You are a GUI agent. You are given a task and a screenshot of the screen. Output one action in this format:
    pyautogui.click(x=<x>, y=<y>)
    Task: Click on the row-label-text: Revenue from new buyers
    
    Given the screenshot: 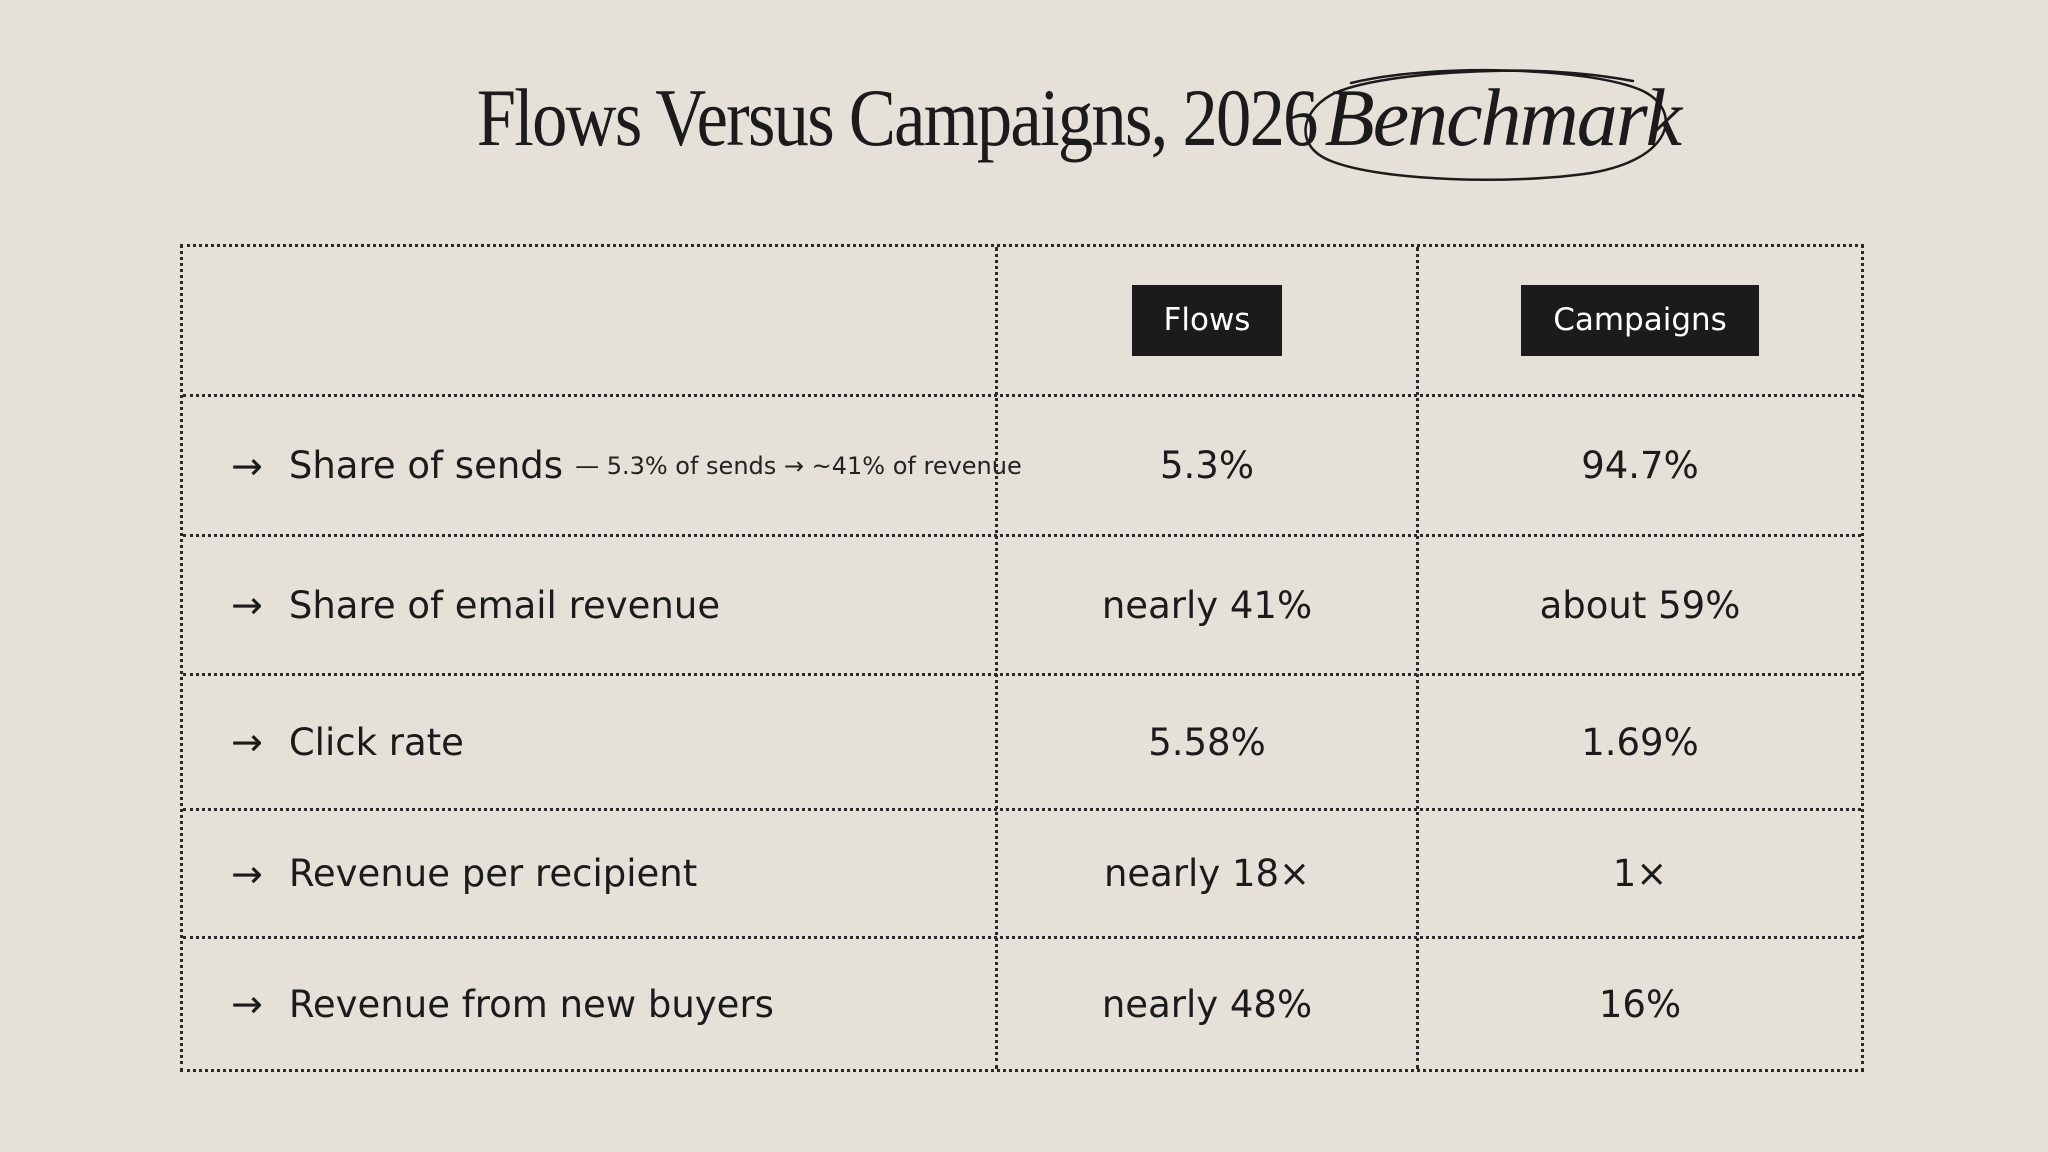 What is the action you would take?
    pyautogui.click(x=531, y=1004)
    